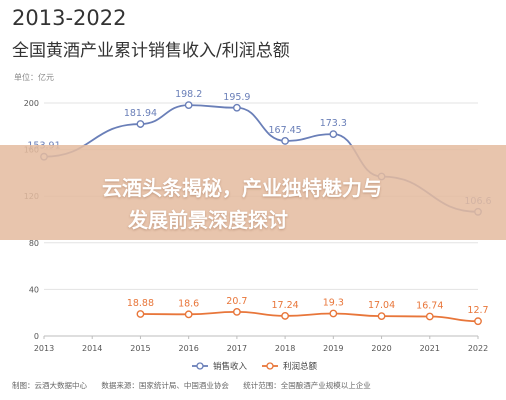 The height and width of the screenshot is (400, 506). I want to click on x-tick-label: 2014, so click(92, 348).